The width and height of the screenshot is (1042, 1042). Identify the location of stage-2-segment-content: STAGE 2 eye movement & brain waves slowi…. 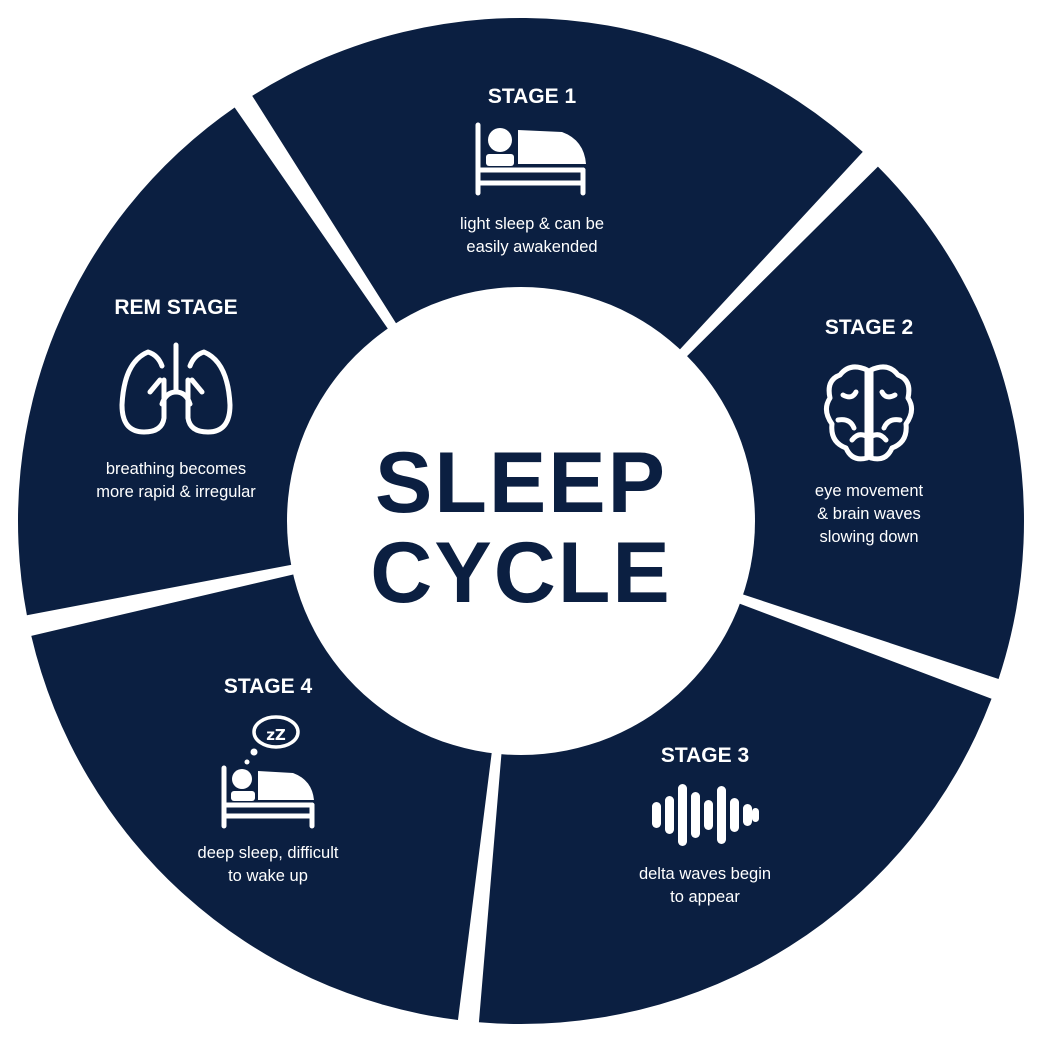
(869, 431).